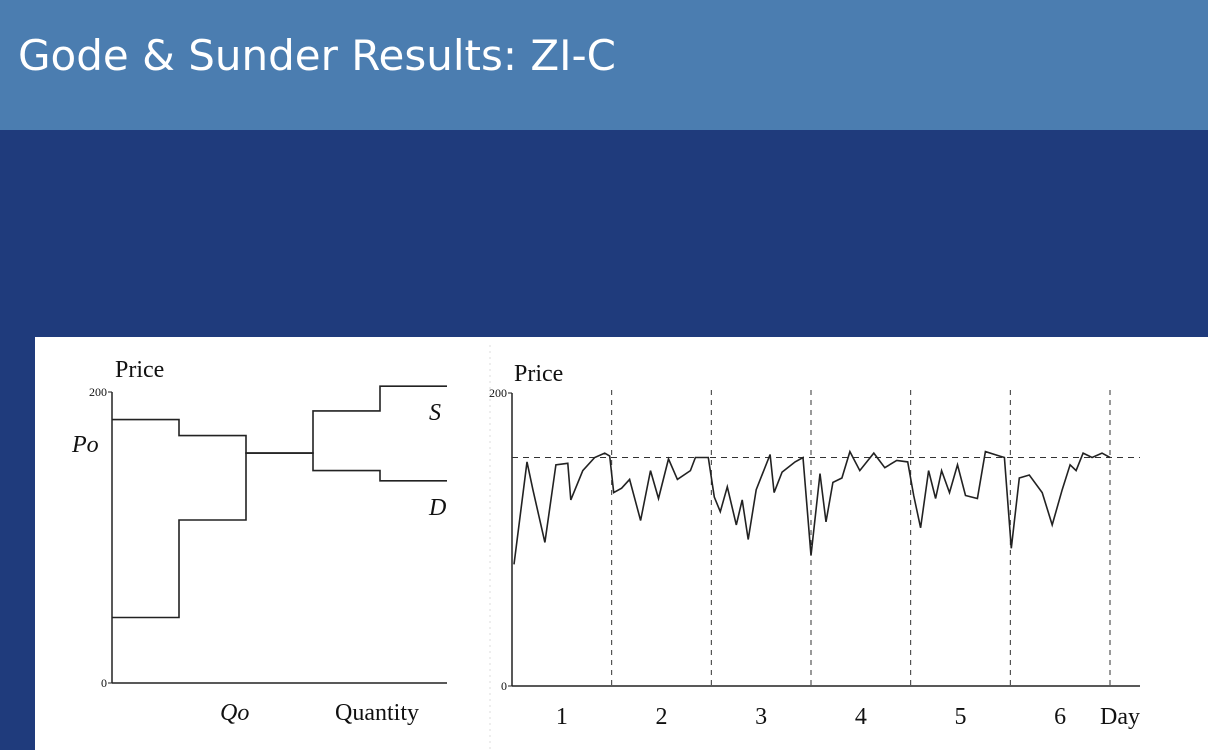 The height and width of the screenshot is (750, 1208). Describe the element at coordinates (317, 55) in the screenshot. I see `slide-title: Gode & Sunder Results: ZI-C` at that location.